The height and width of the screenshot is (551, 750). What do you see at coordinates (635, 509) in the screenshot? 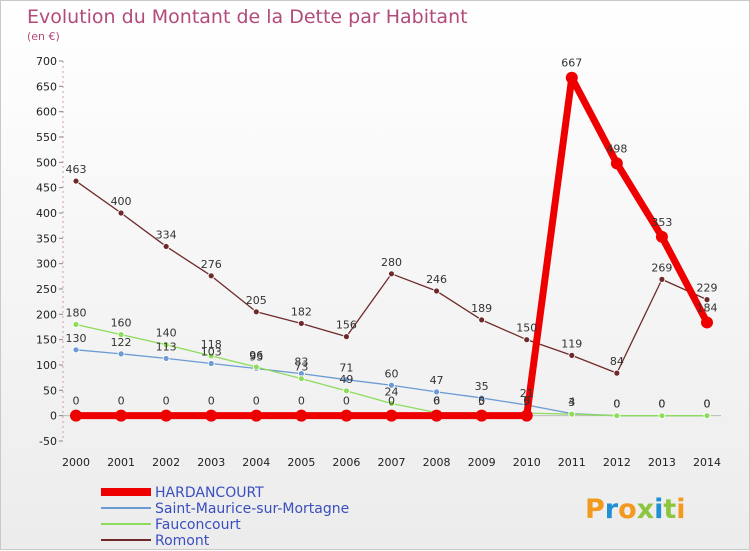
I see `proxiti-logo: Proxiti` at bounding box center [635, 509].